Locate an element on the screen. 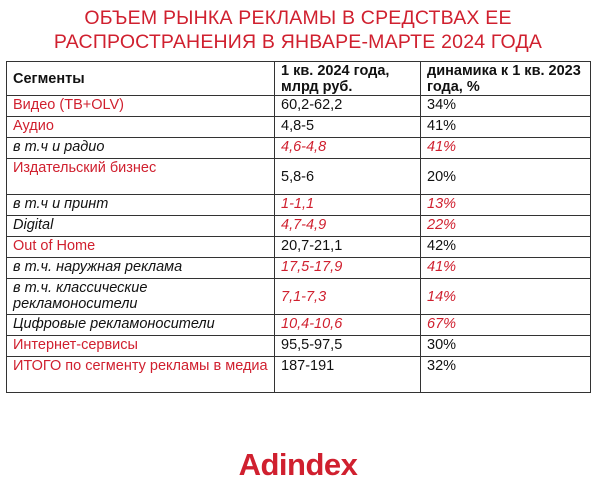 This screenshot has height=494, width=596. title-line-2: РАСПРОСТРАНЕНИЯ В ЯНВАРЕ-МАРТЕ 2024 ГОДА is located at coordinates (298, 42).